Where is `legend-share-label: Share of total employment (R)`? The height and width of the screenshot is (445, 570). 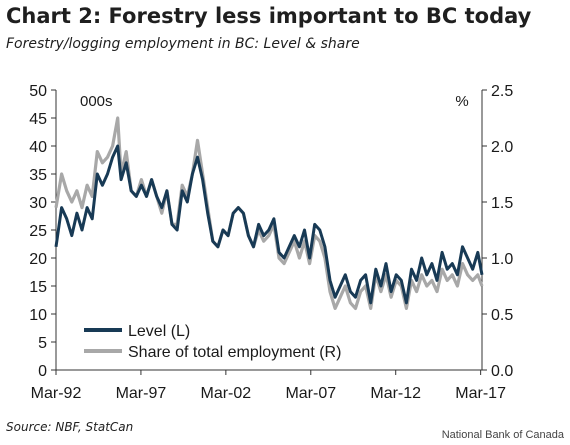
legend-share-label: Share of total employment (R) is located at coordinates (234, 352).